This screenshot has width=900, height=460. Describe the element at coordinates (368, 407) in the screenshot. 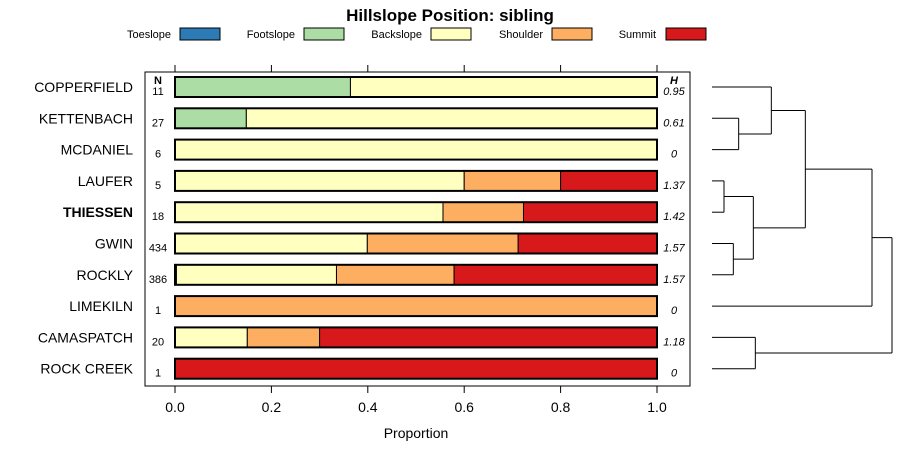

I see `x-tick-label: 0.4` at that location.